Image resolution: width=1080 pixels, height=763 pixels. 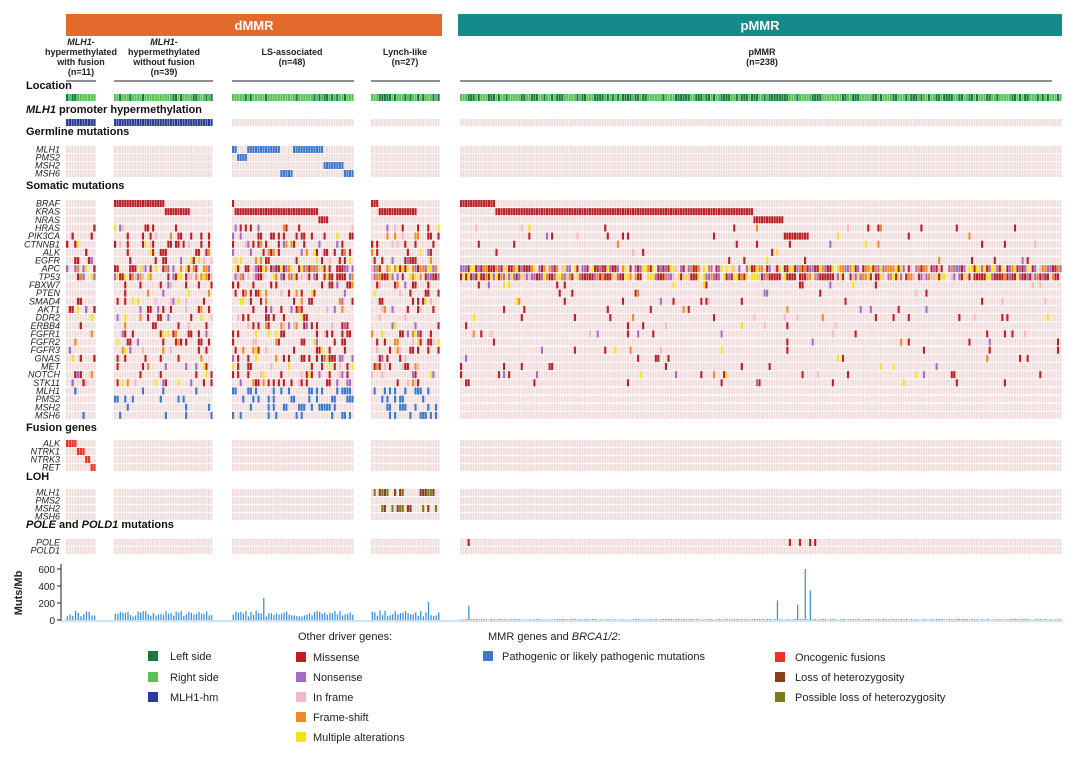 I want to click on pmmr-header-label: pMMR, so click(x=761, y=25).